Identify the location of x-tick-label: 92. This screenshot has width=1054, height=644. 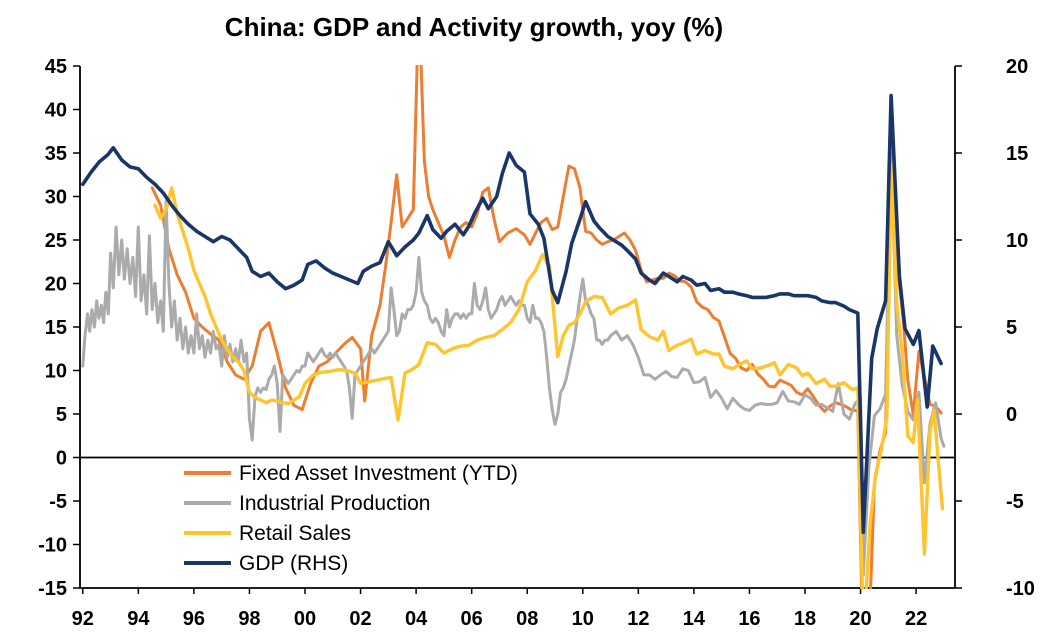
(83, 619).